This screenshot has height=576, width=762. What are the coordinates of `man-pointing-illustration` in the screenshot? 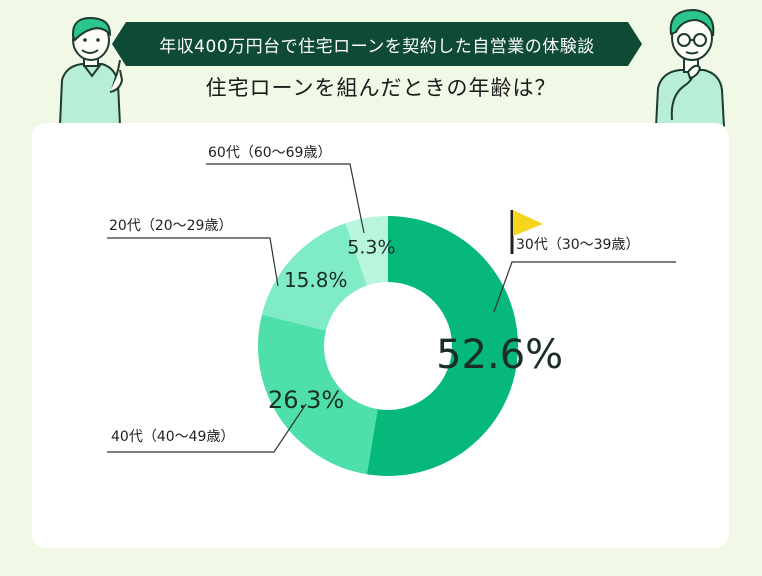 It's located at (91, 70).